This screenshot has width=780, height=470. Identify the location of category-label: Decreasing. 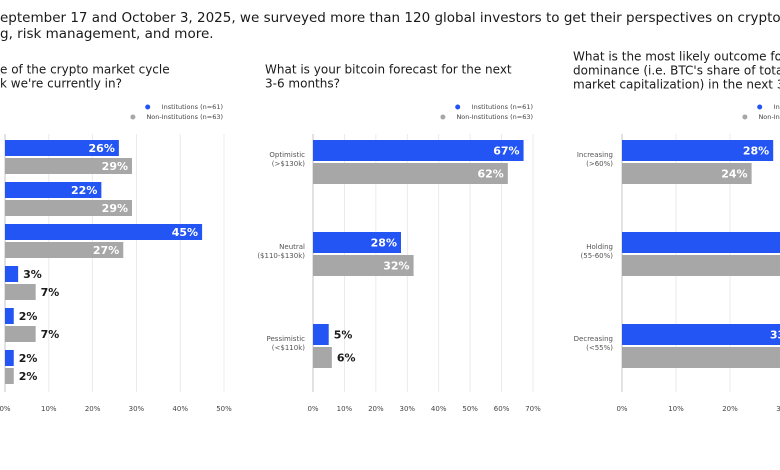
(593, 339).